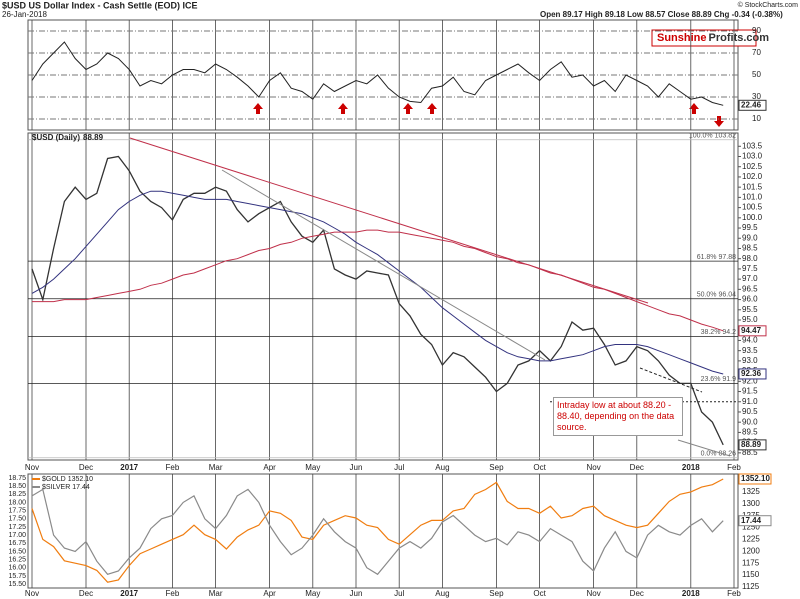 Image resolution: width=800 pixels, height=599 pixels. Describe the element at coordinates (54, 479) in the screenshot. I see `legend-name: $GOLD` at that location.